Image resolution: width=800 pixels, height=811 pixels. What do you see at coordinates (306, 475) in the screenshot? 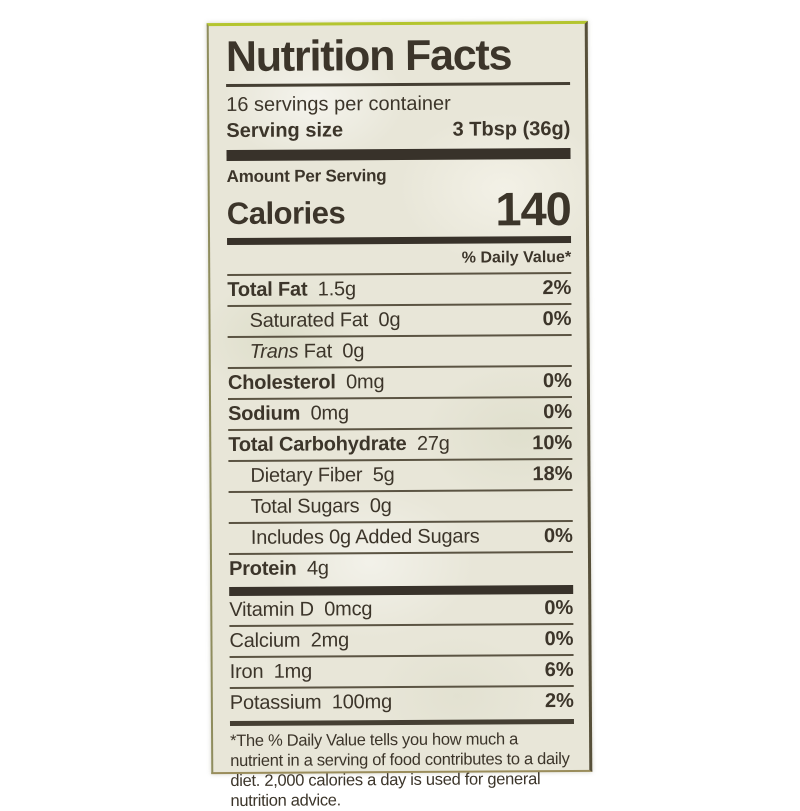
I see `nutrient-name: Dietary Fiber` at bounding box center [306, 475].